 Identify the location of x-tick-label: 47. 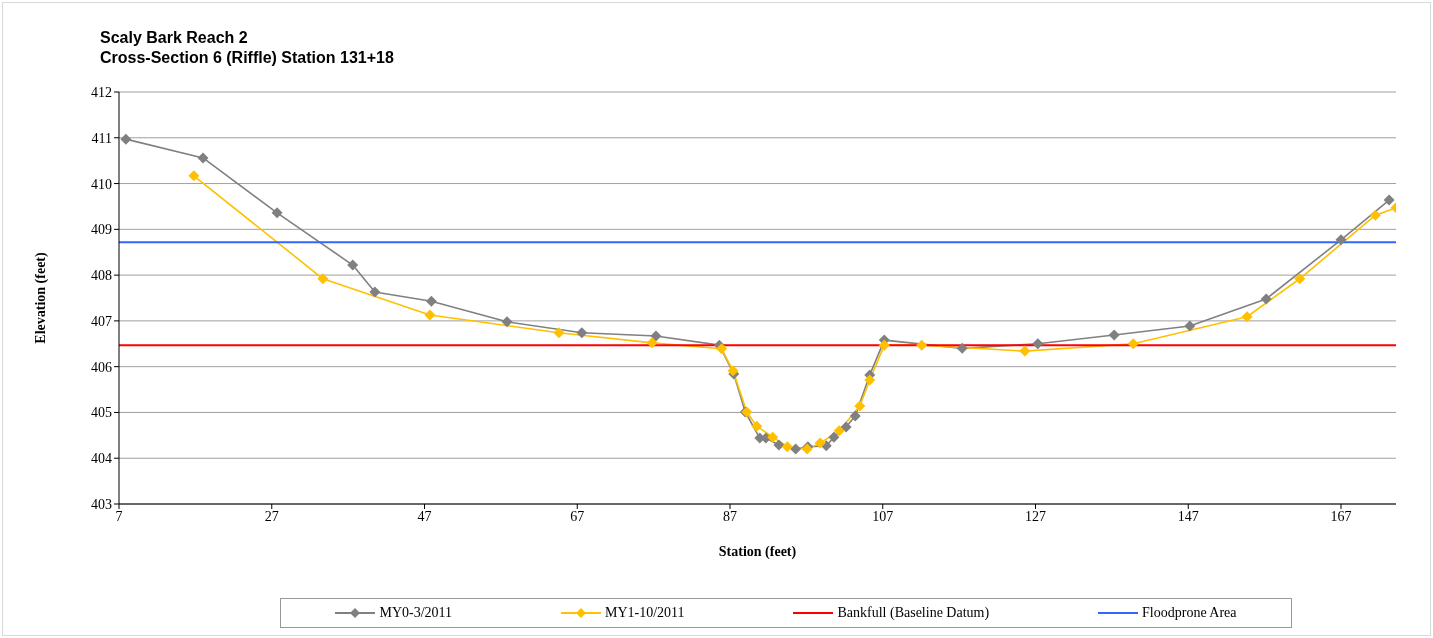
(424, 516).